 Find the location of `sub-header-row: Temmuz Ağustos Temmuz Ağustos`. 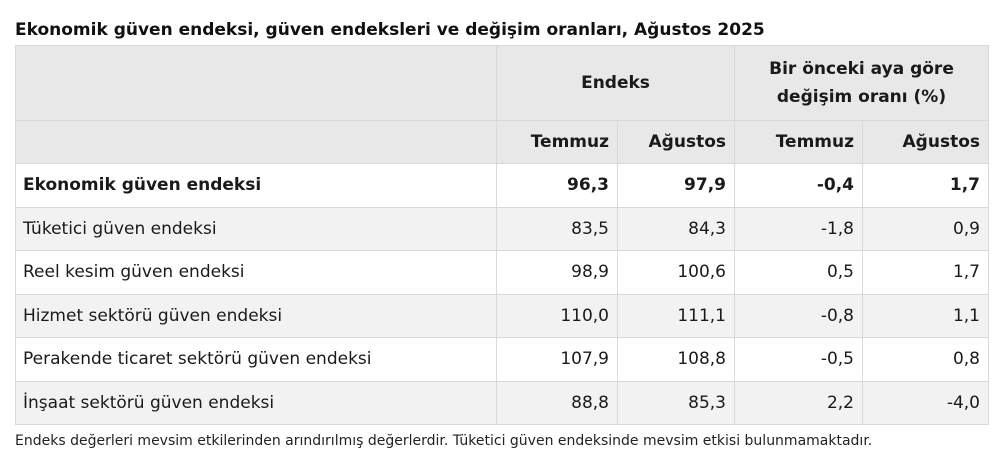

sub-header-row: Temmuz Ağustos Temmuz Ağustos is located at coordinates (502, 142).